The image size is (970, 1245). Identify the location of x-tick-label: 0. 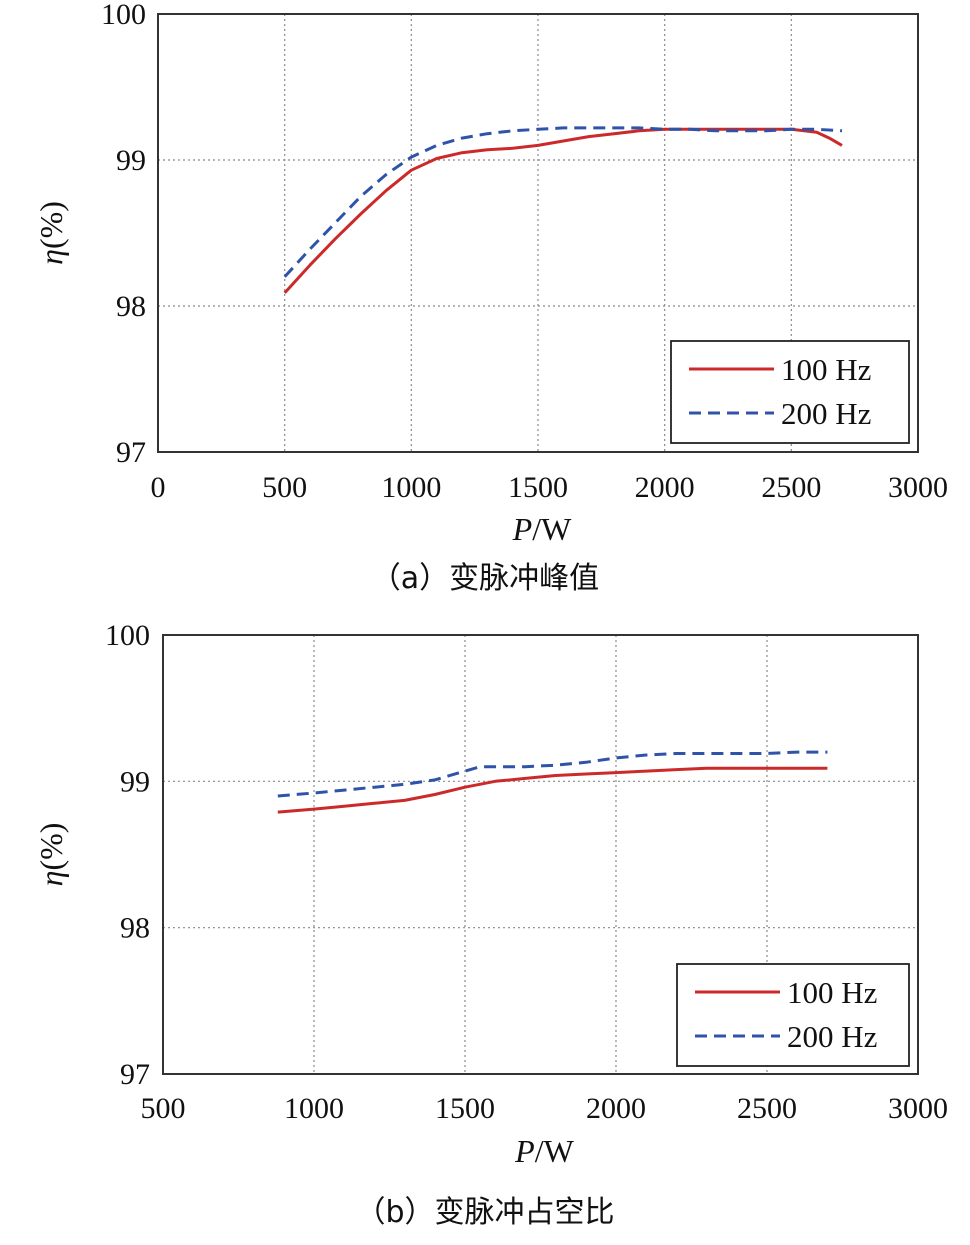
(158, 487).